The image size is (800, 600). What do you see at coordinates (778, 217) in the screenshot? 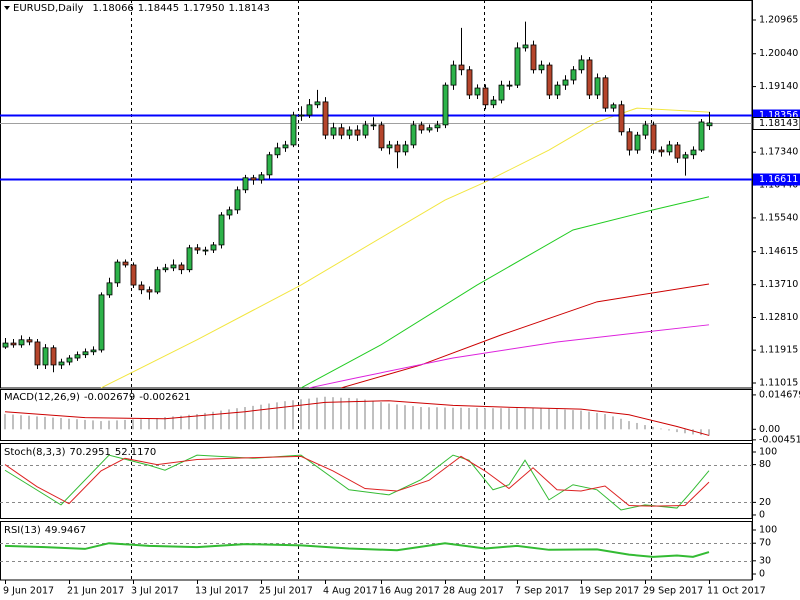
I see `y-tick-label: 1.15540` at bounding box center [778, 217].